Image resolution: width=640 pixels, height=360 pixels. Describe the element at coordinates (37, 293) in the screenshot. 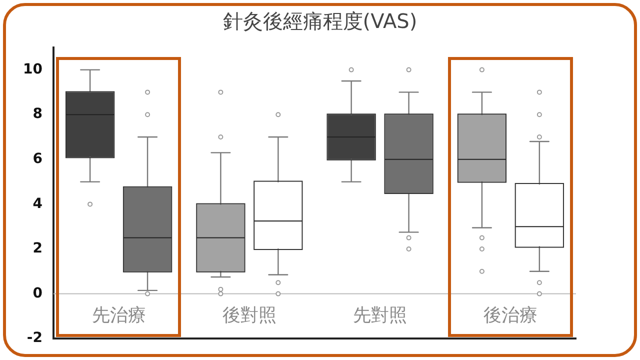

I see `y-tick-label: 0` at that location.